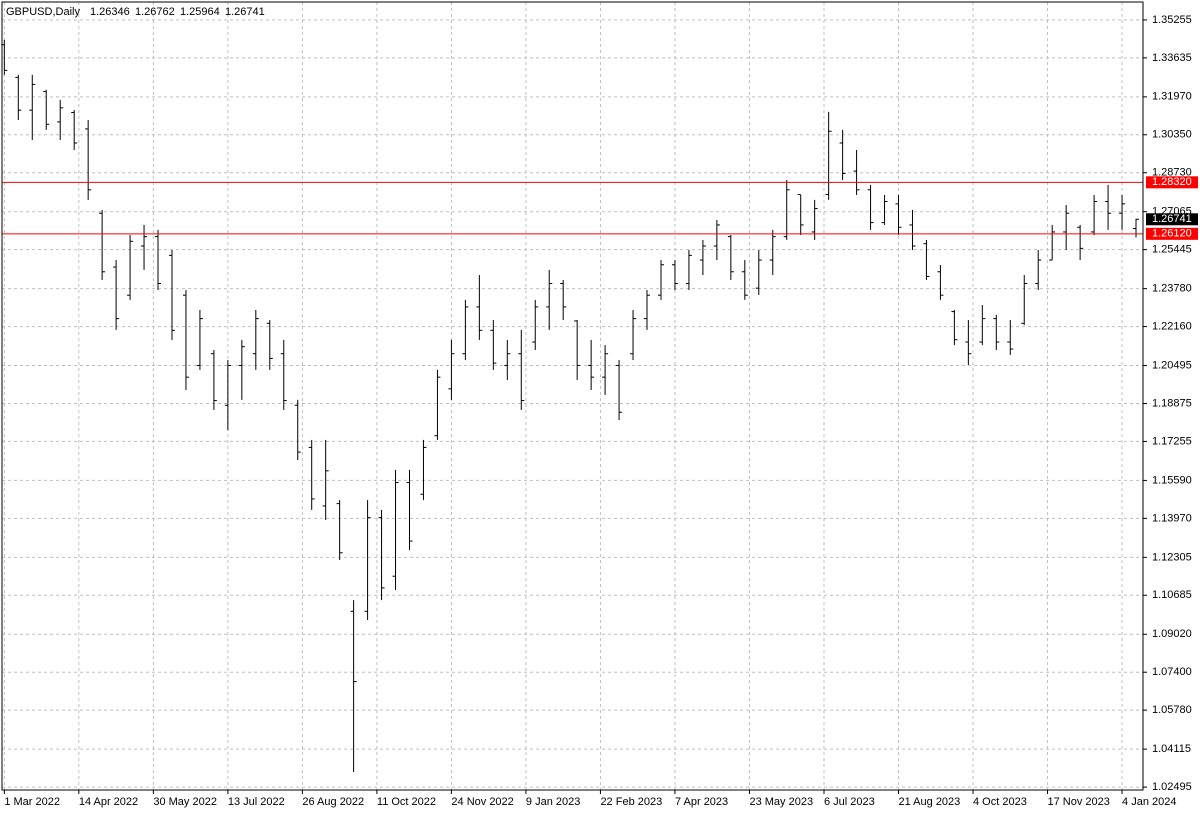 The image size is (1200, 815). What do you see at coordinates (43, 12) in the screenshot?
I see `chart-title: GBPUSD,Daily` at bounding box center [43, 12].